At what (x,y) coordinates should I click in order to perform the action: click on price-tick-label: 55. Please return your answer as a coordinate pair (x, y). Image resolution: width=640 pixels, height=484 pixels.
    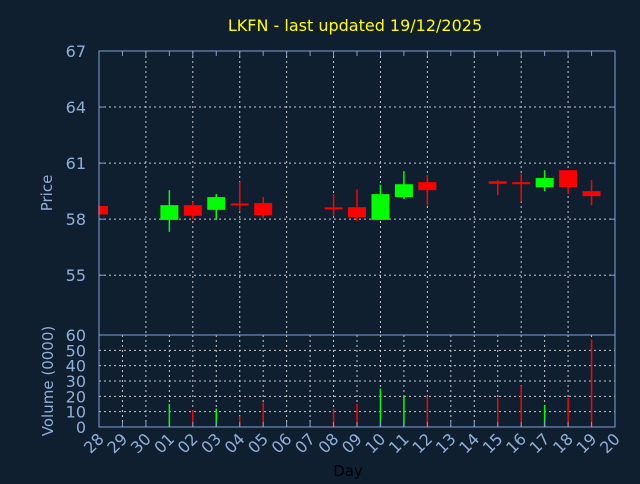
    Looking at the image, I should click on (76, 275).